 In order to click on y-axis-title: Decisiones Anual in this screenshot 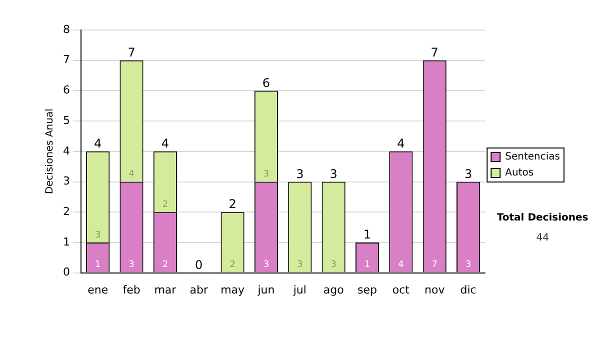, I will do `click(50, 151)`.